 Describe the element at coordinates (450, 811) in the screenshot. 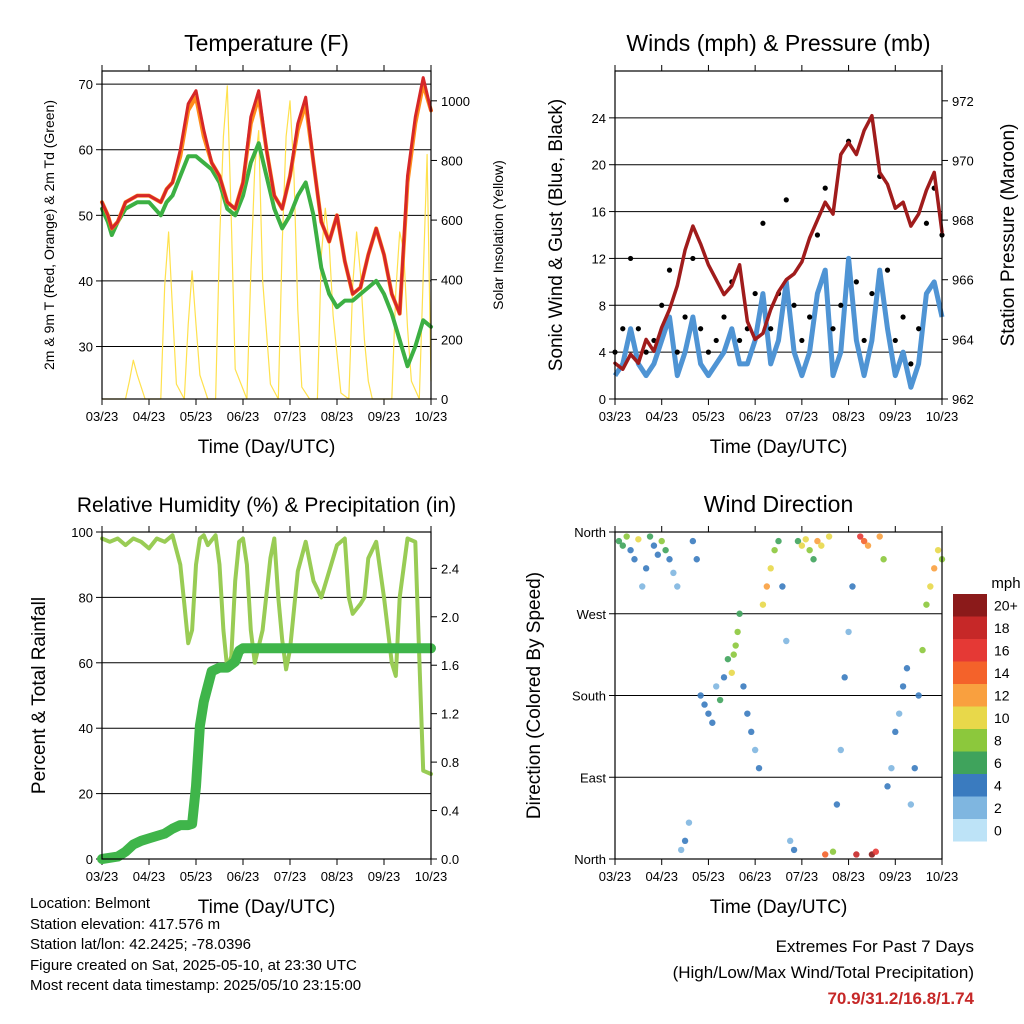

I see `y-tick-label-right: 0.4` at that location.